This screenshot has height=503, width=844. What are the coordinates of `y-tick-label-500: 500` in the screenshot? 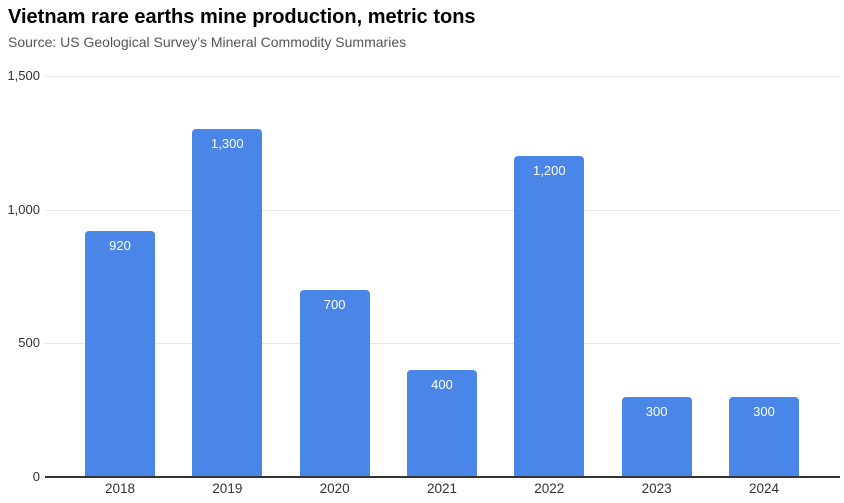 It's located at (29, 343).